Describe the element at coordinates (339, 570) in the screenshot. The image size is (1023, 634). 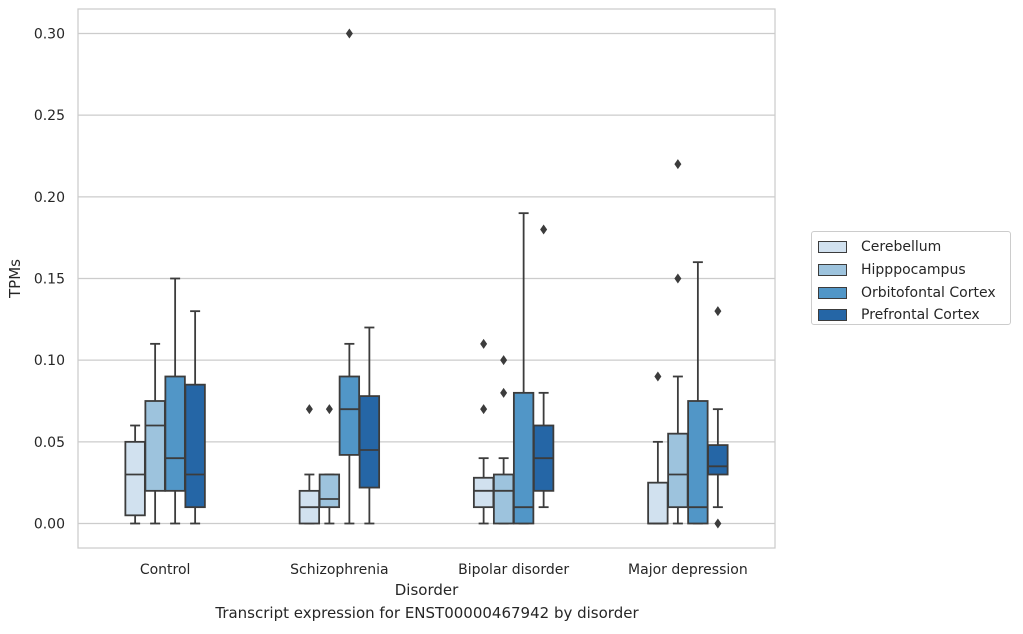
I see `x-tick-label: Schizophrenia` at that location.